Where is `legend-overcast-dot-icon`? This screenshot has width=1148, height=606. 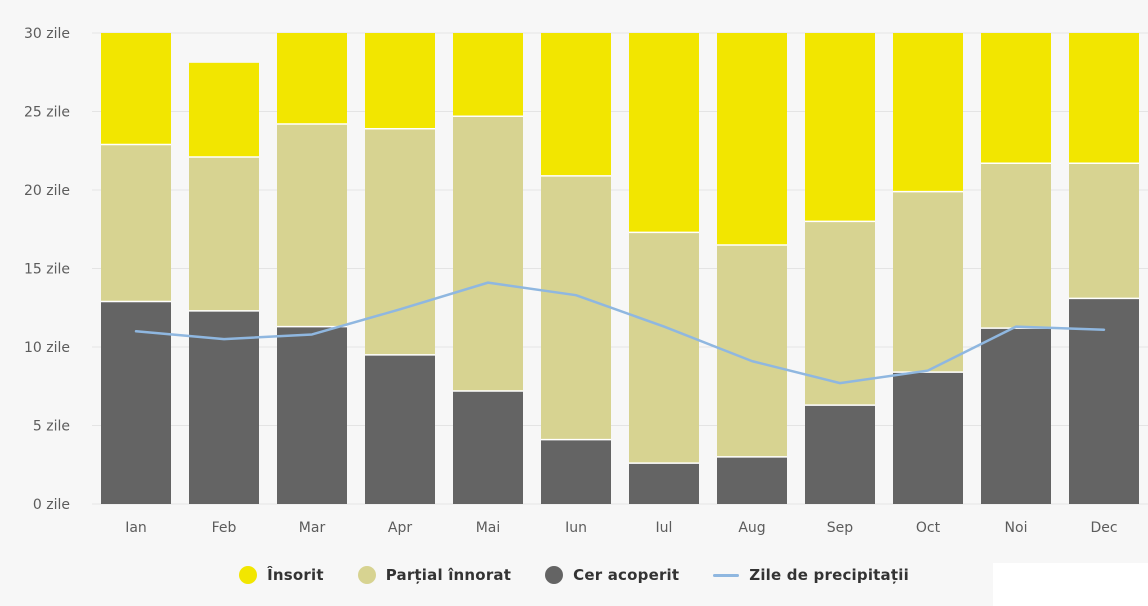
legend-overcast-dot-icon is located at coordinates (554, 575).